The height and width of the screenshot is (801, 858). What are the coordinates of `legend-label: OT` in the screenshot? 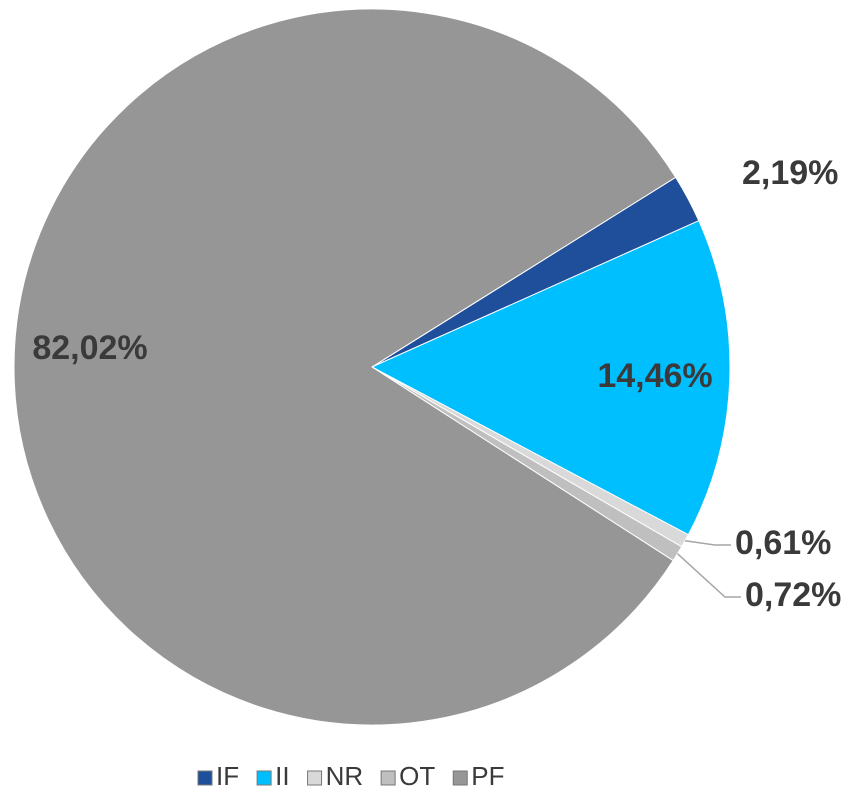 It's located at (417, 776).